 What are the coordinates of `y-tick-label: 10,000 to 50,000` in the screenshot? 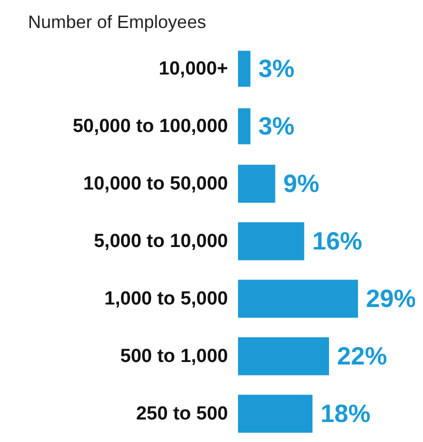 It's located at (155, 183).